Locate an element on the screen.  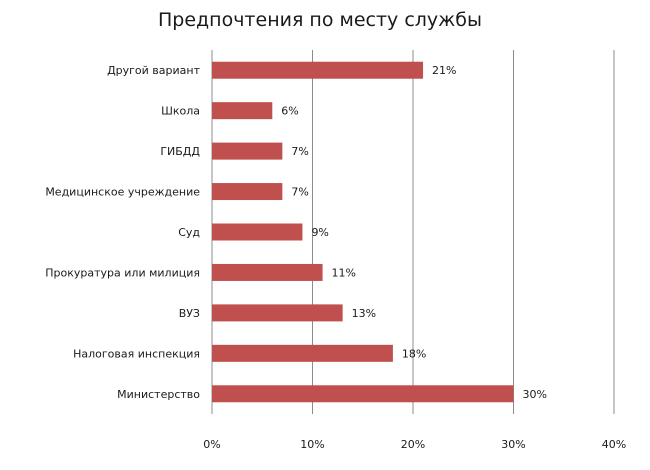
category-label: Налоговая инспекция is located at coordinates (136, 353).